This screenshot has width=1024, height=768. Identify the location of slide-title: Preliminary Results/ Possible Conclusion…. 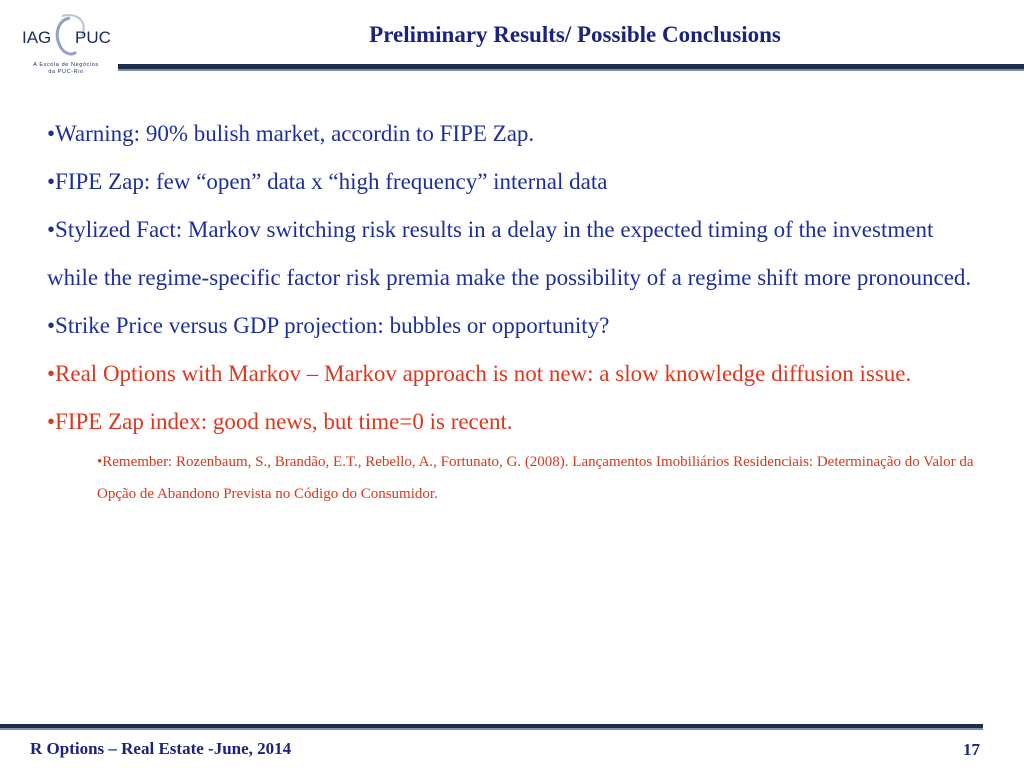
(575, 34).